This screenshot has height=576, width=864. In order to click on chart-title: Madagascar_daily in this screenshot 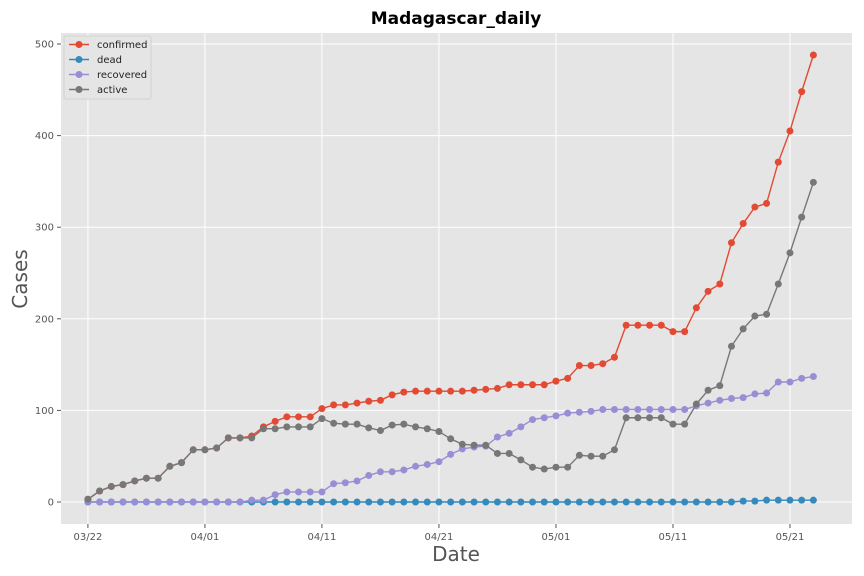, I will do `click(456, 19)`.